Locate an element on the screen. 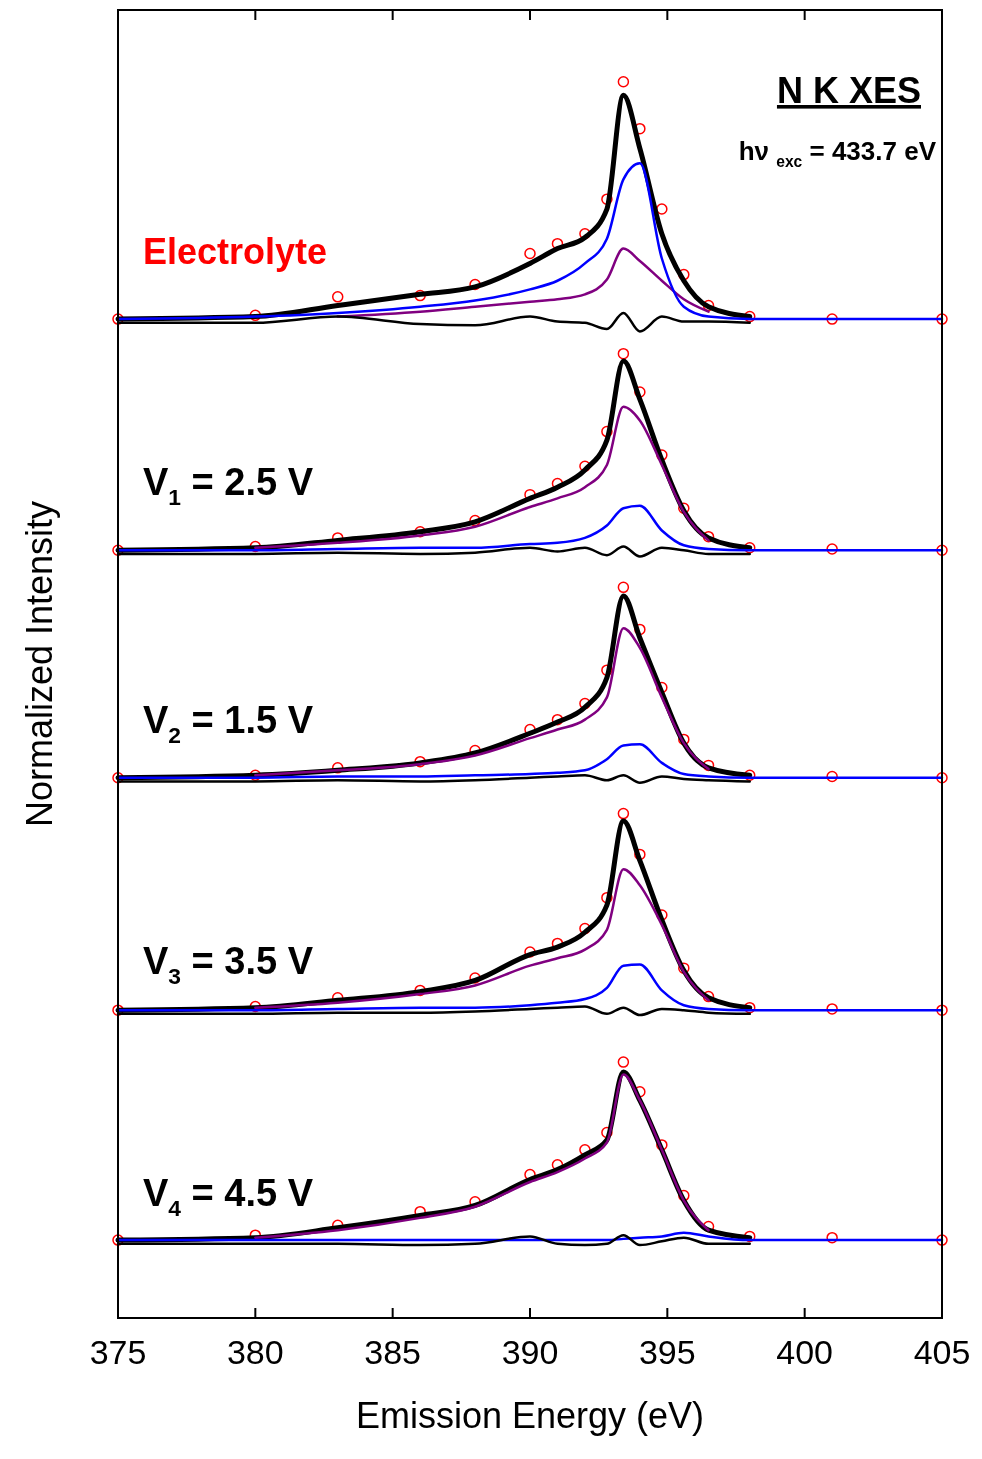 The image size is (982, 1459). annotation: N K XES is located at coordinates (848, 90).